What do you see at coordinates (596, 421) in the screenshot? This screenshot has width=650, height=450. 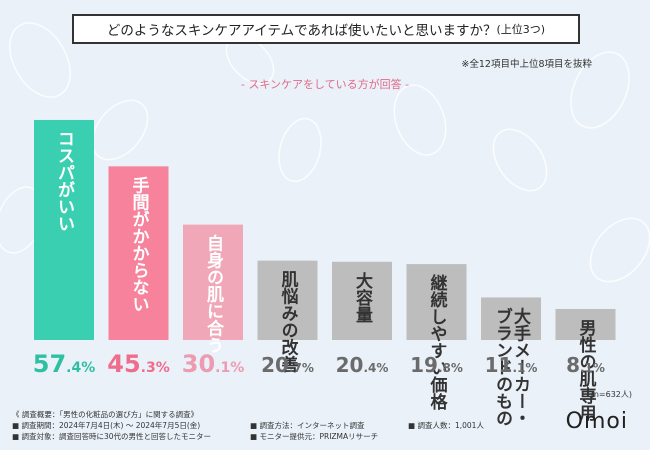 I see `omoi-logo: Omoi` at bounding box center [596, 421].